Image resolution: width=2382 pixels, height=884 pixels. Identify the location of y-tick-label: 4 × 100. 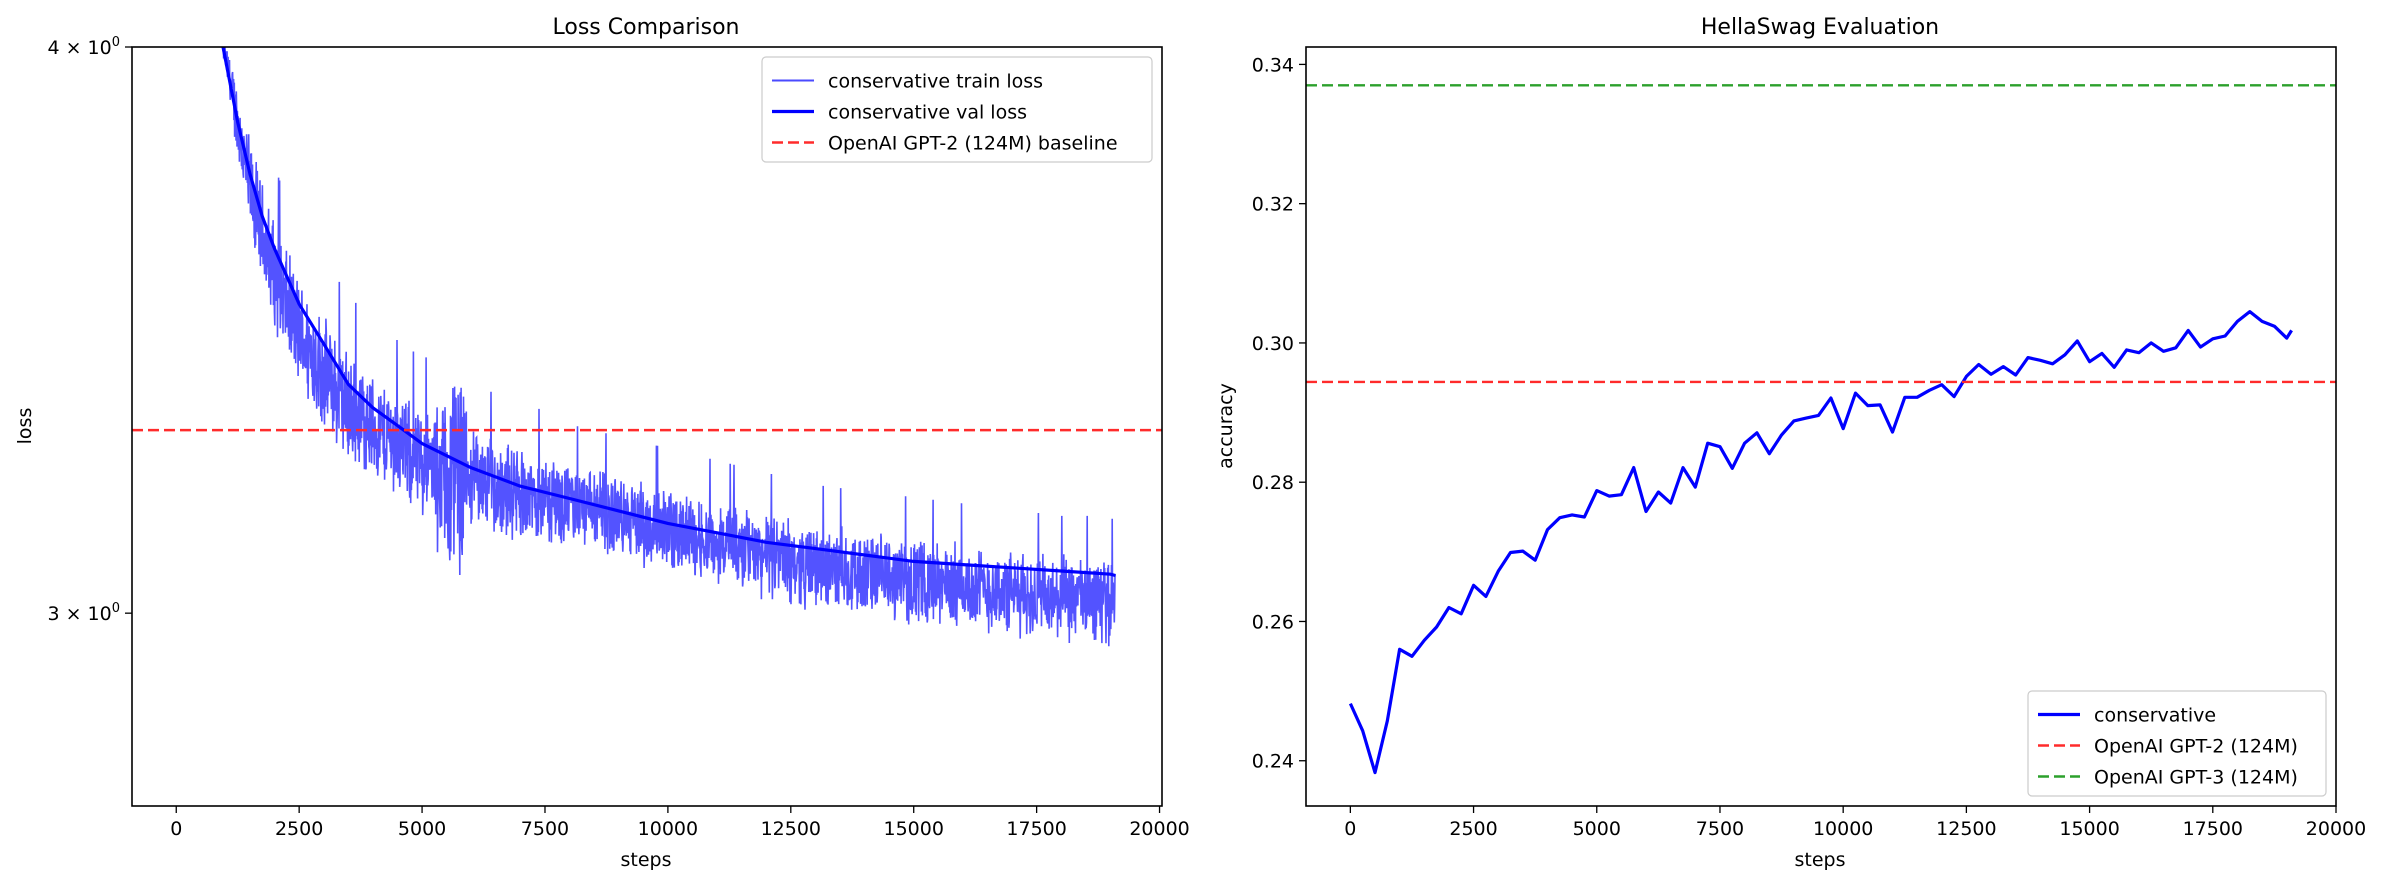
(83, 47).